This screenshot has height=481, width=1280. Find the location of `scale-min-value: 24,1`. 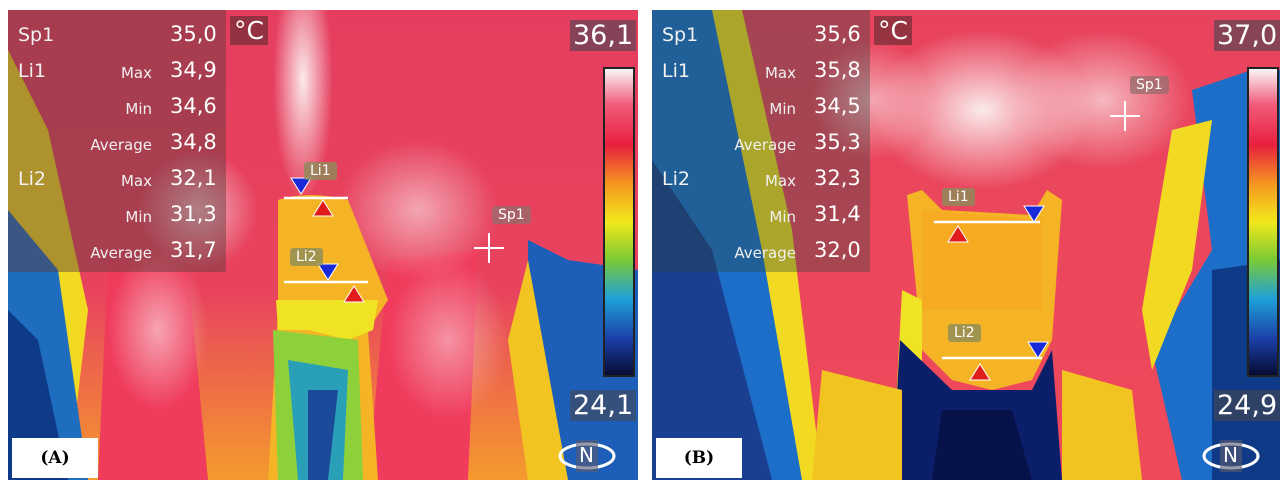

scale-min-value: 24,1 is located at coordinates (603, 405).